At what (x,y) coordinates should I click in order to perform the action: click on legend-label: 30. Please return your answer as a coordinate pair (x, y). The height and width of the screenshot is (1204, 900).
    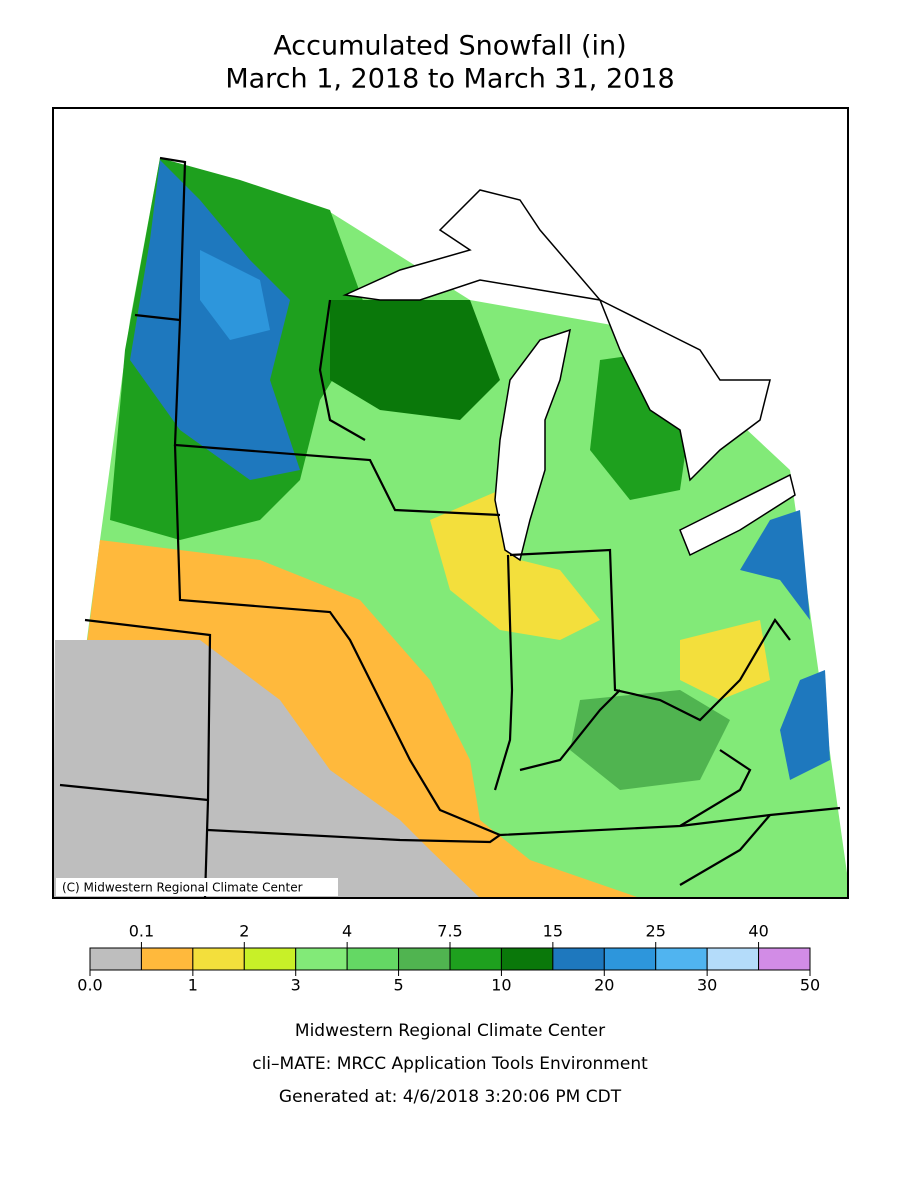
    Looking at the image, I should click on (707, 985).